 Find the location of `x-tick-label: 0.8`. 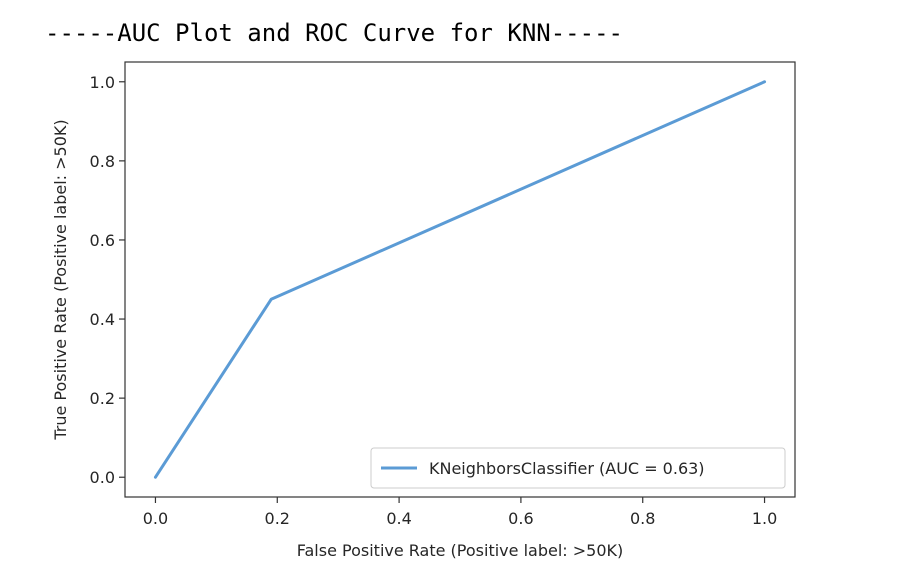

x-tick-label: 0.8 is located at coordinates (642, 518).